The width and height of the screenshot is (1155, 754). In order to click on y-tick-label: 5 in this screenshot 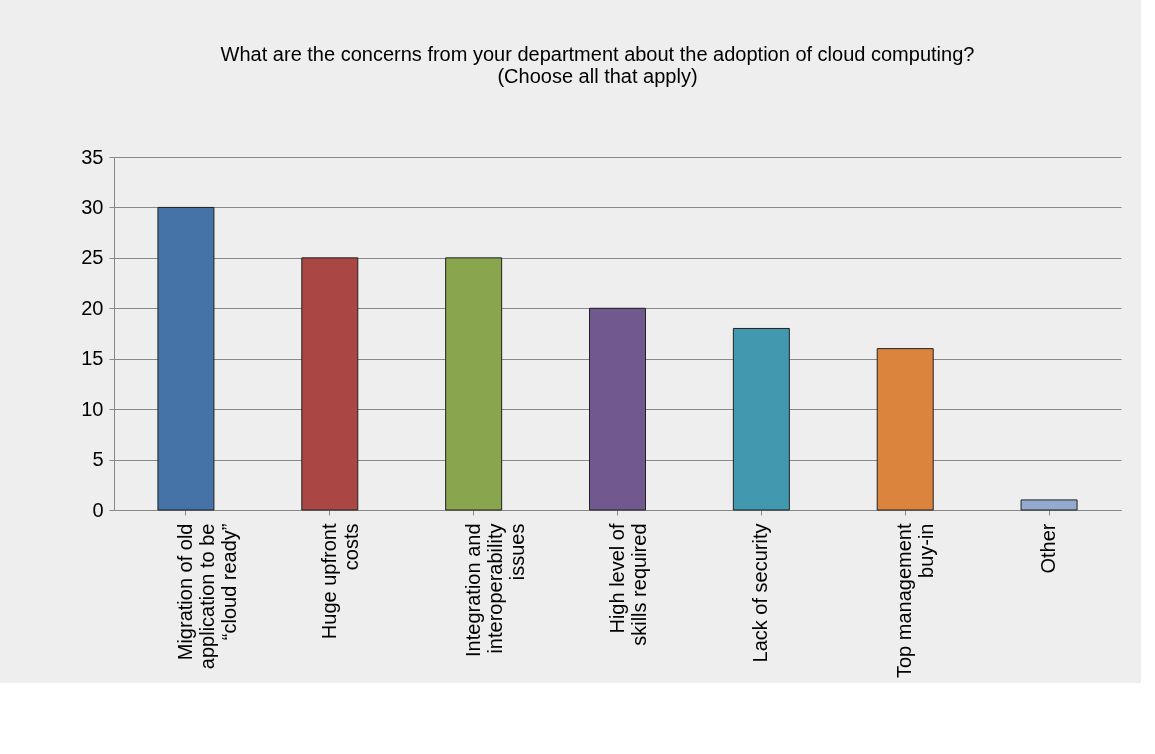, I will do `click(98, 459)`.